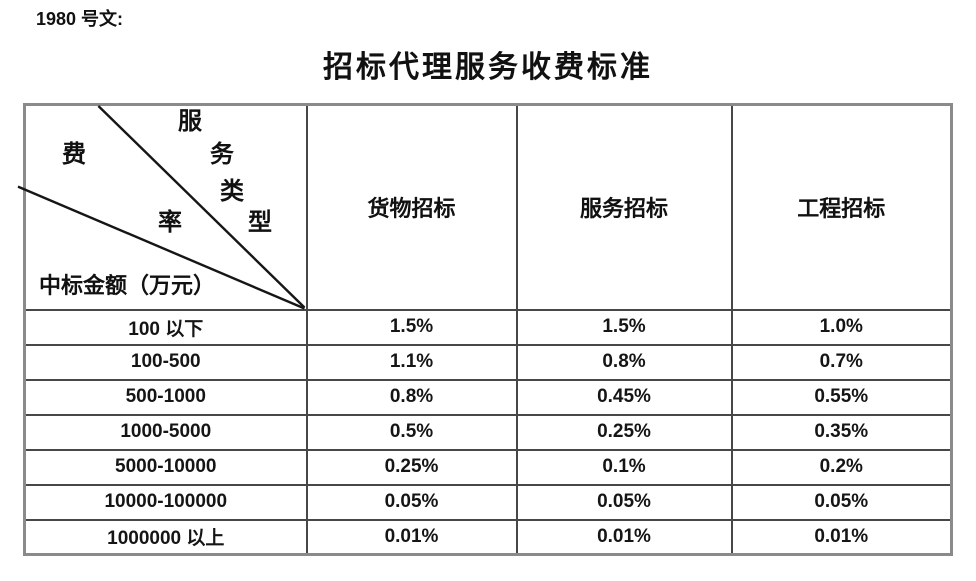 The height and width of the screenshot is (581, 976). Describe the element at coordinates (411, 362) in the screenshot. I see `fee-cell: 1.1%` at that location.